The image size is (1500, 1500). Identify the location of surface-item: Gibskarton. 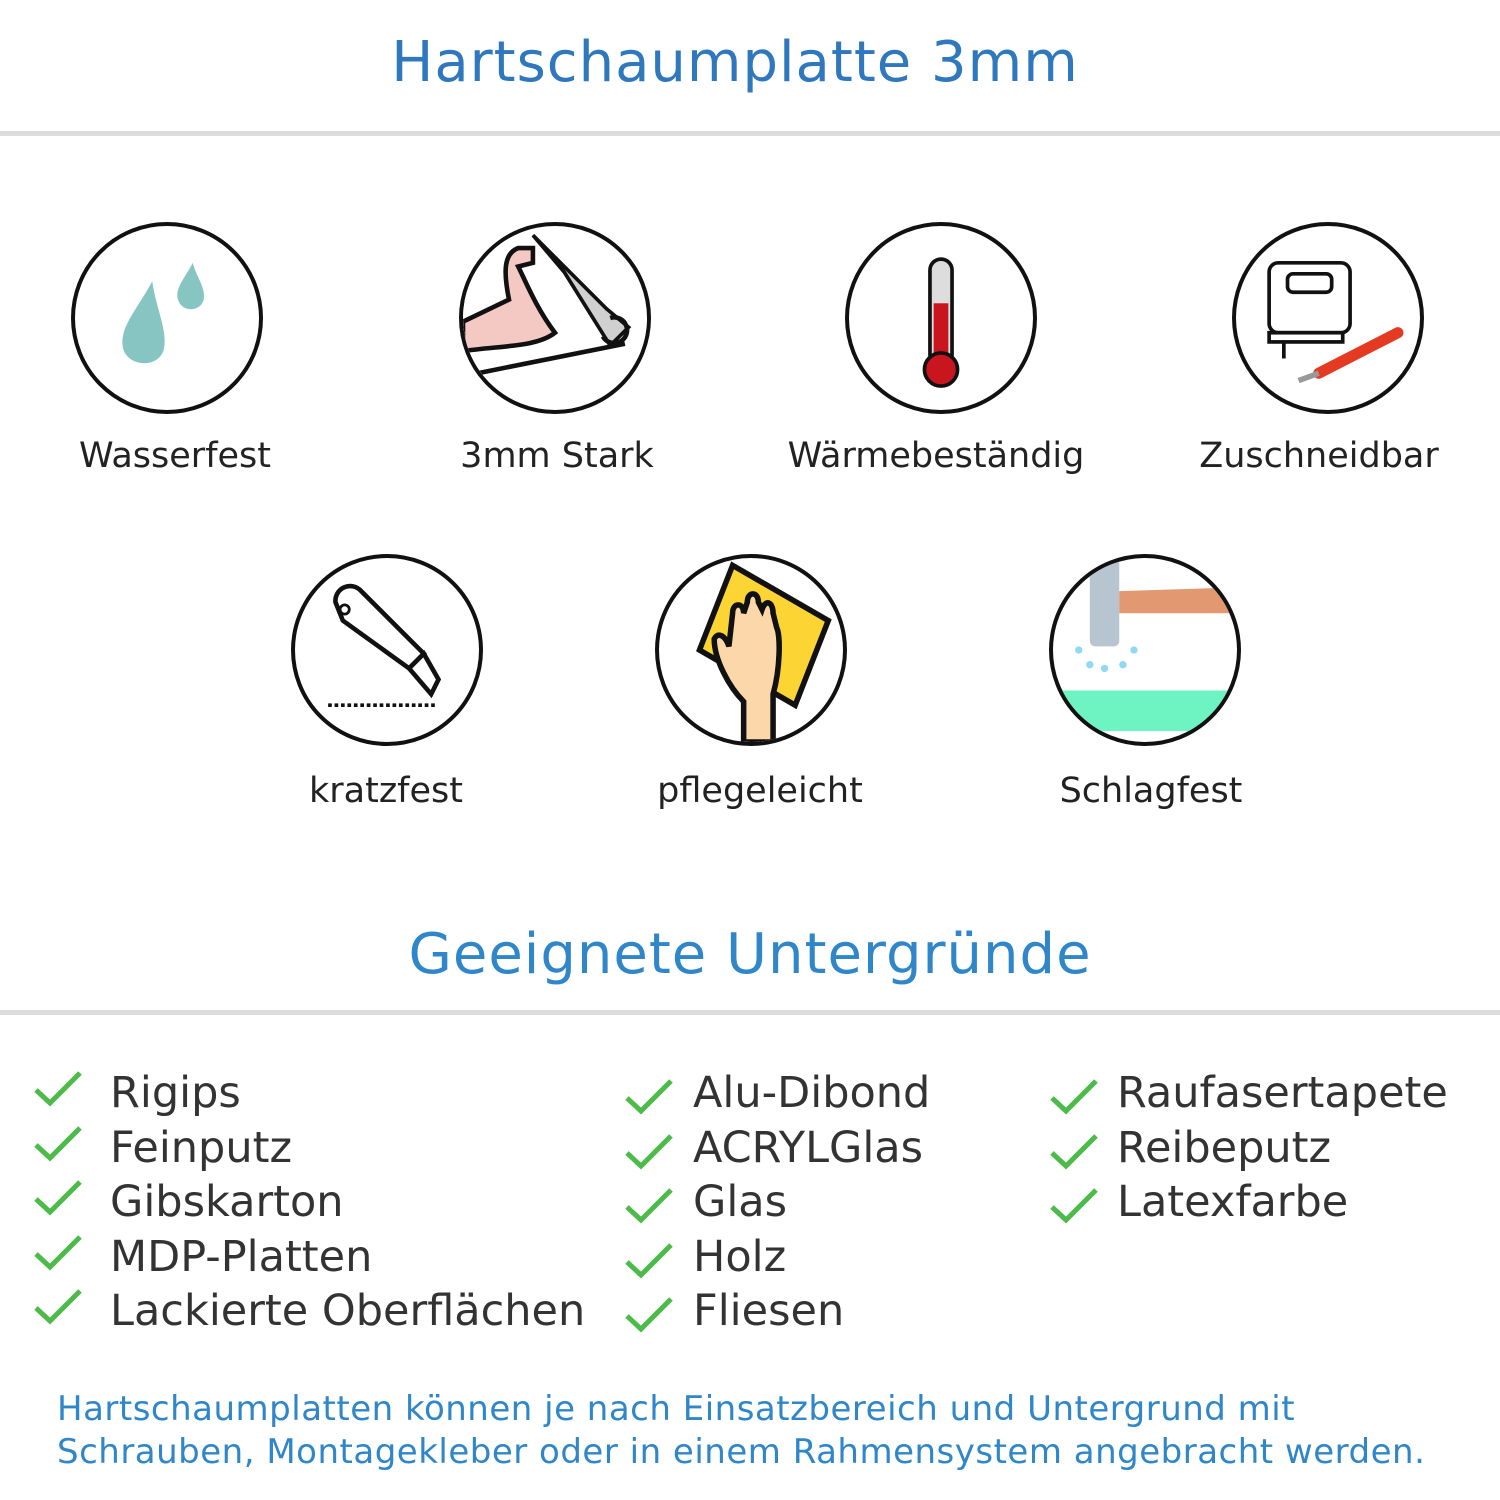
(227, 1202).